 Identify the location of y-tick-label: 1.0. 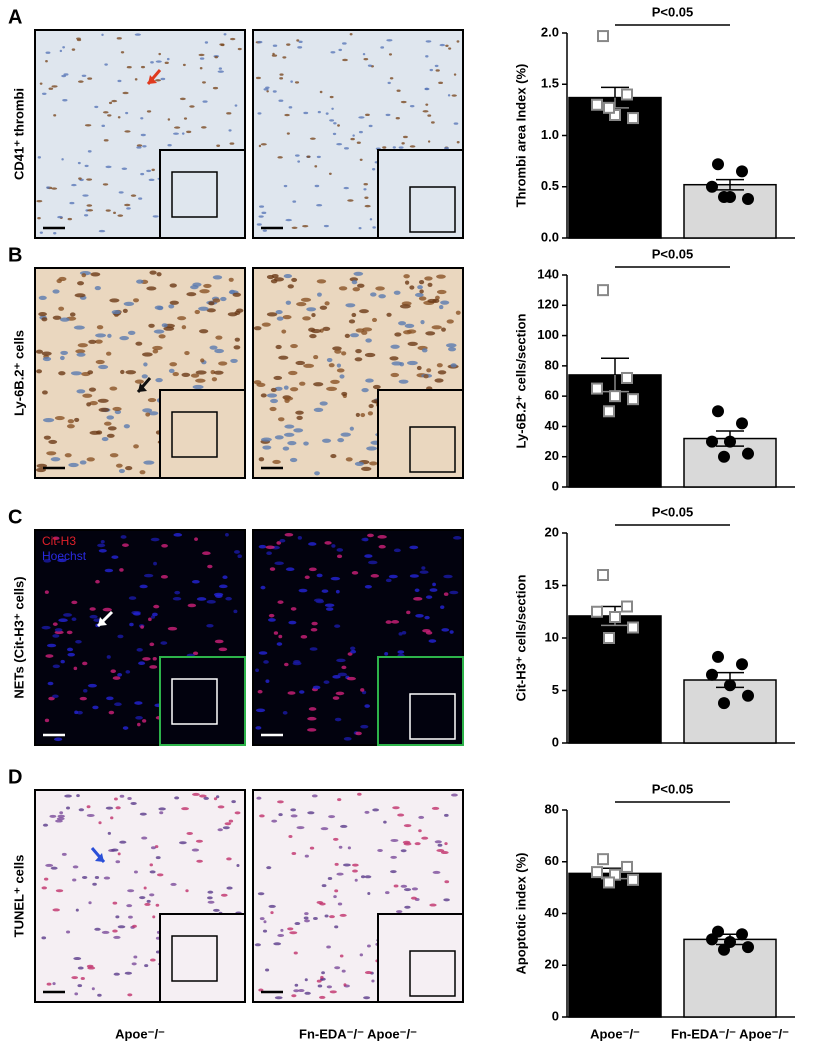
(550, 134).